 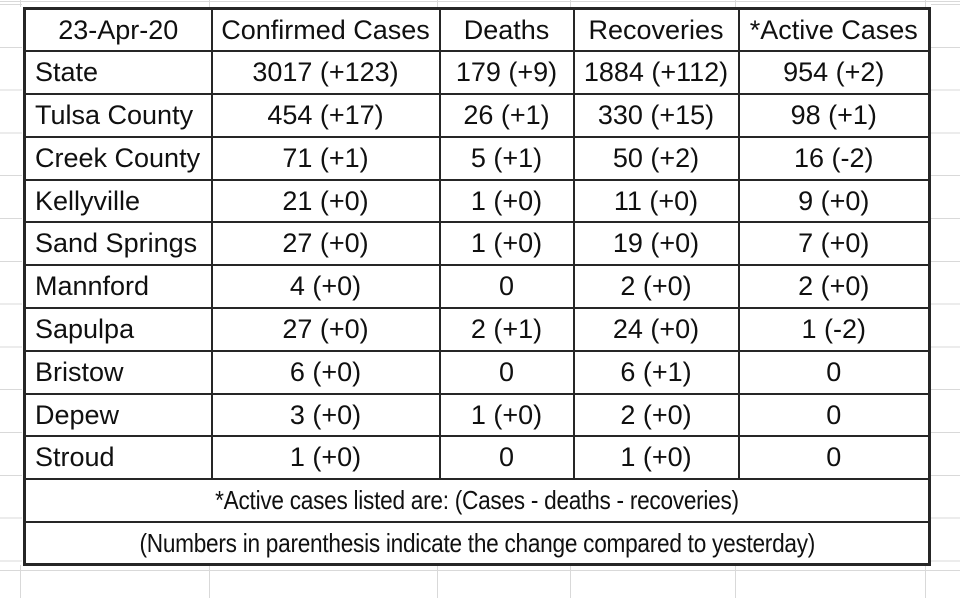 I want to click on cell-recoveries: 6 (+1), so click(x=656, y=372).